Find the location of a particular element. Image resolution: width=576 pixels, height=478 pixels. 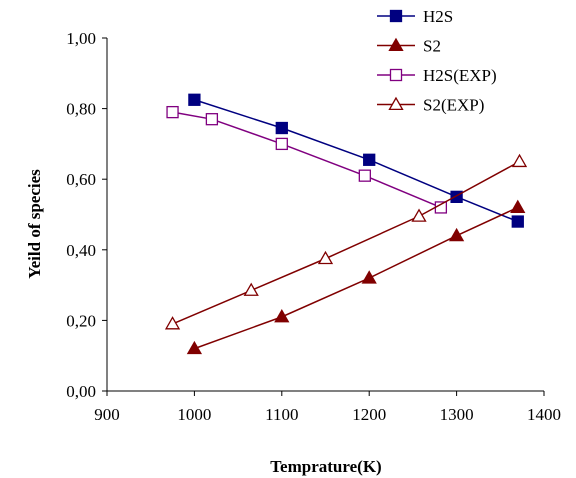

x-tick-label: 1100 is located at coordinates (281, 414).